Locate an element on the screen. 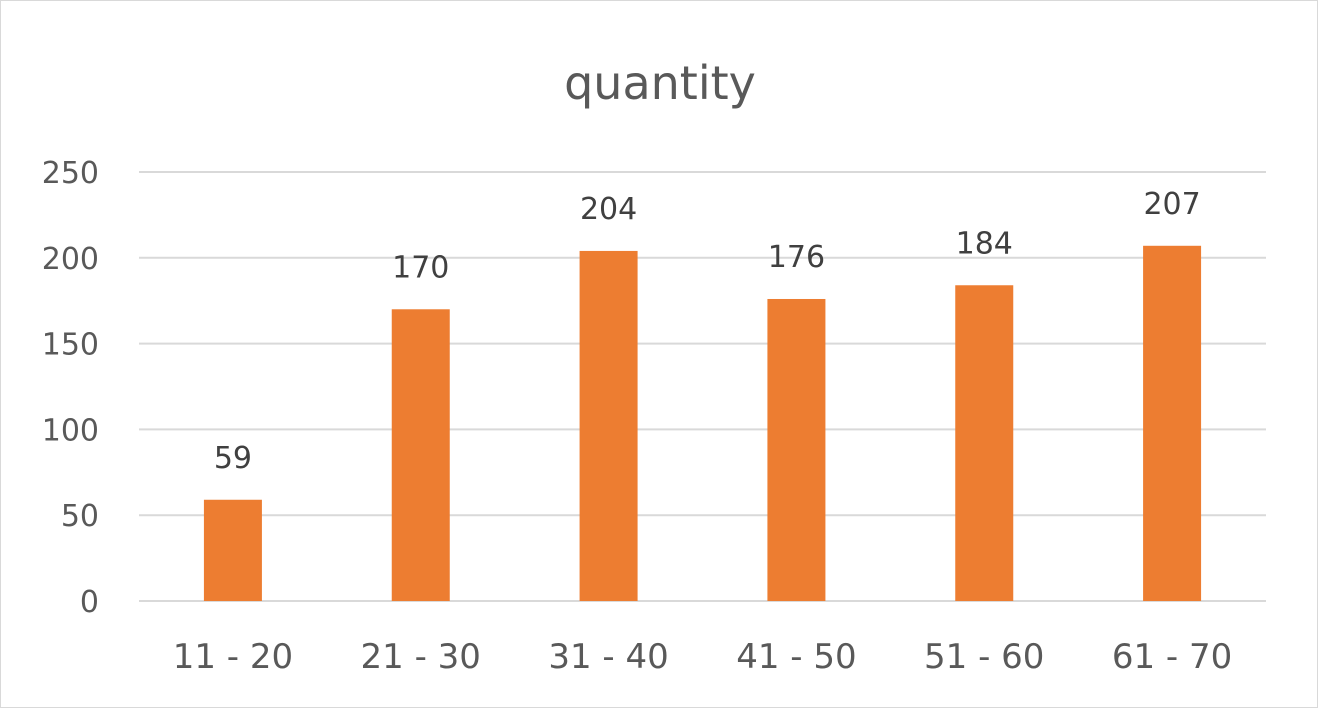  y-tick-label: 100 is located at coordinates (70, 430).